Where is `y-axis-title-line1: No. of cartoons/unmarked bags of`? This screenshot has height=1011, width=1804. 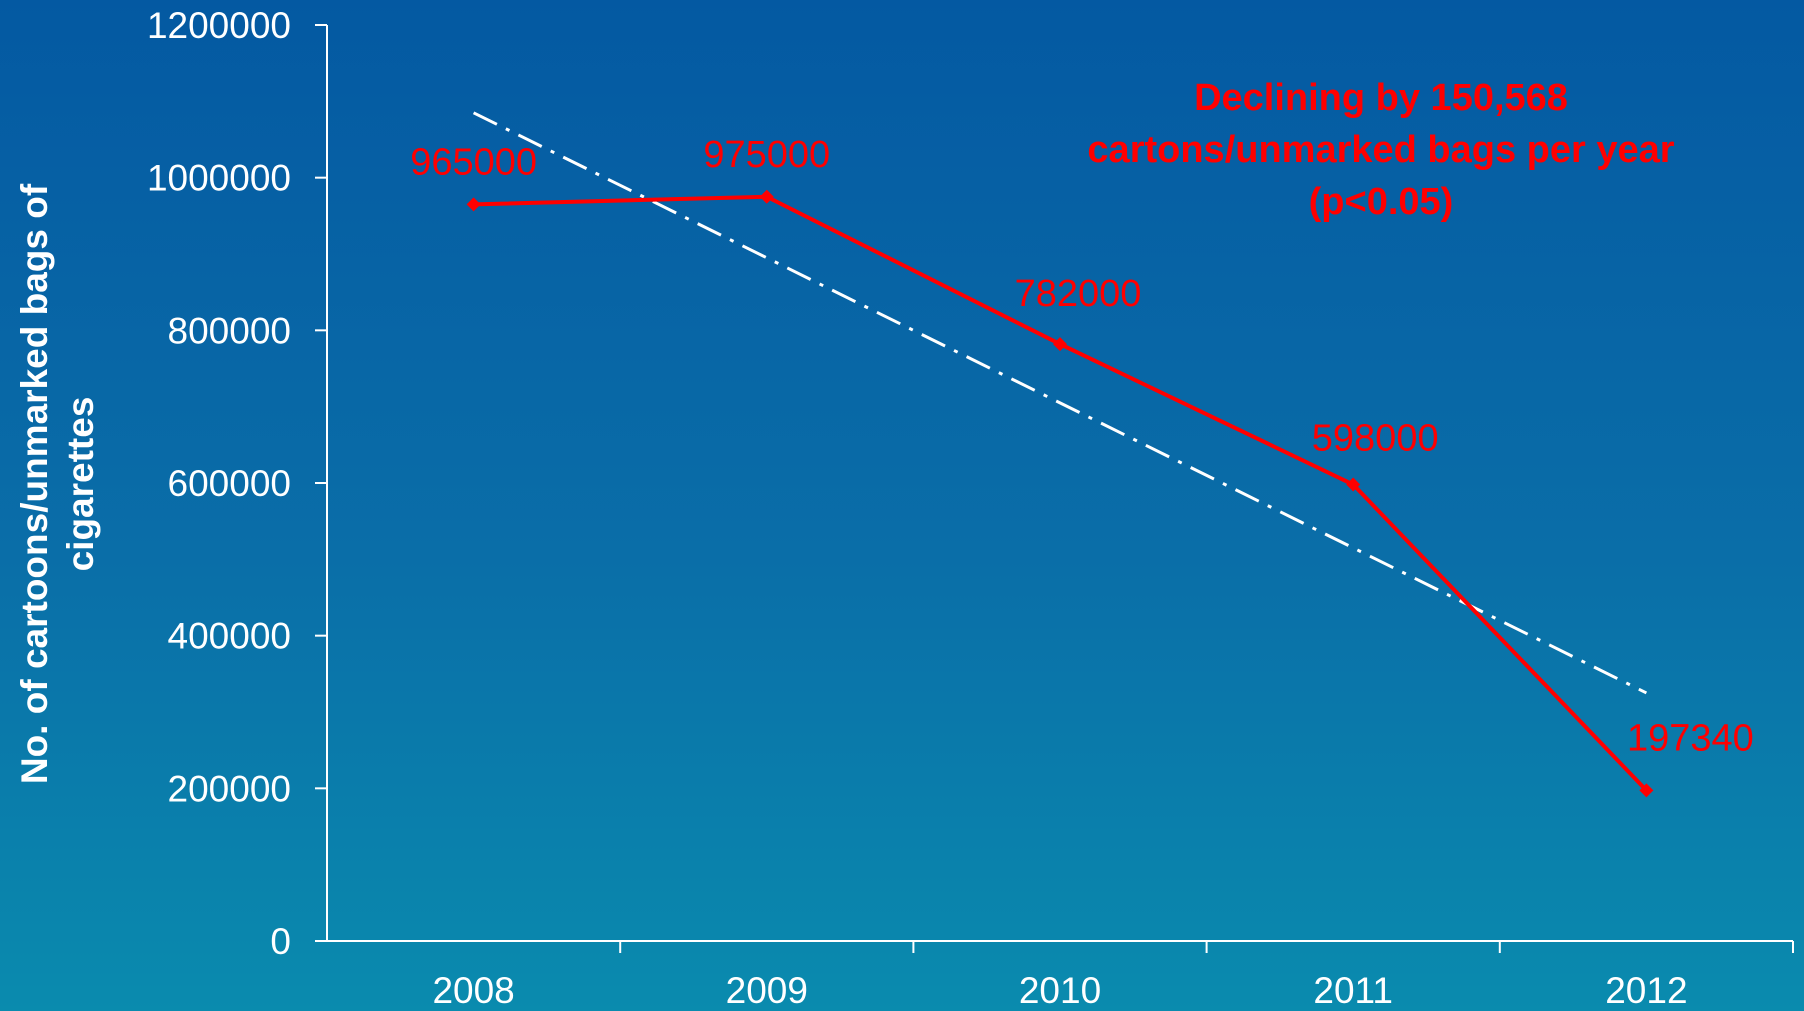 y-axis-title-line1: No. of cartoons/unmarked bags of is located at coordinates (34, 483).